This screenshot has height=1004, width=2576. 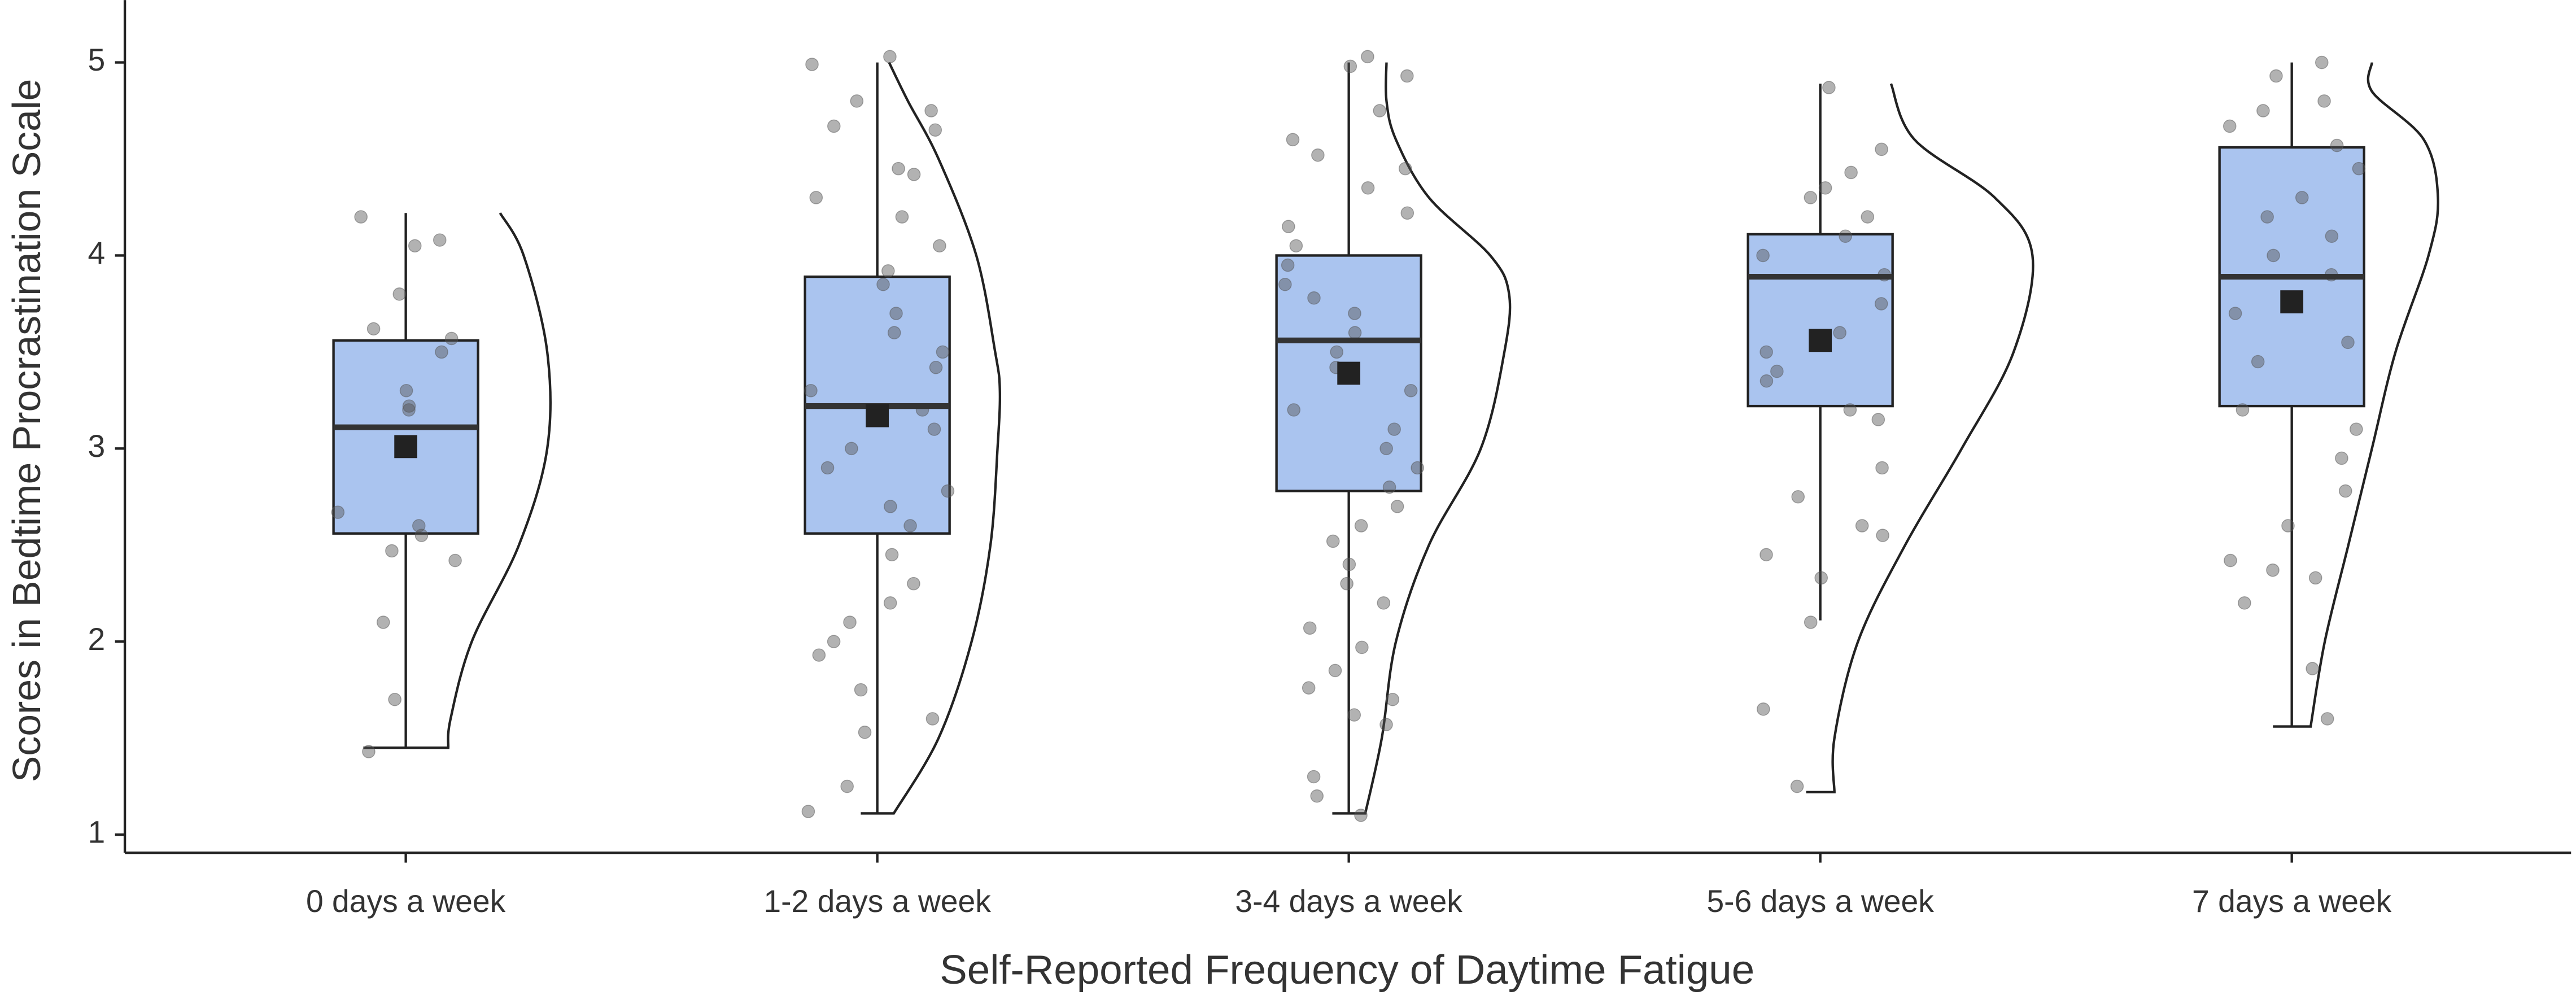 I want to click on x-tick-label: 1-2 days a week, so click(x=877, y=901).